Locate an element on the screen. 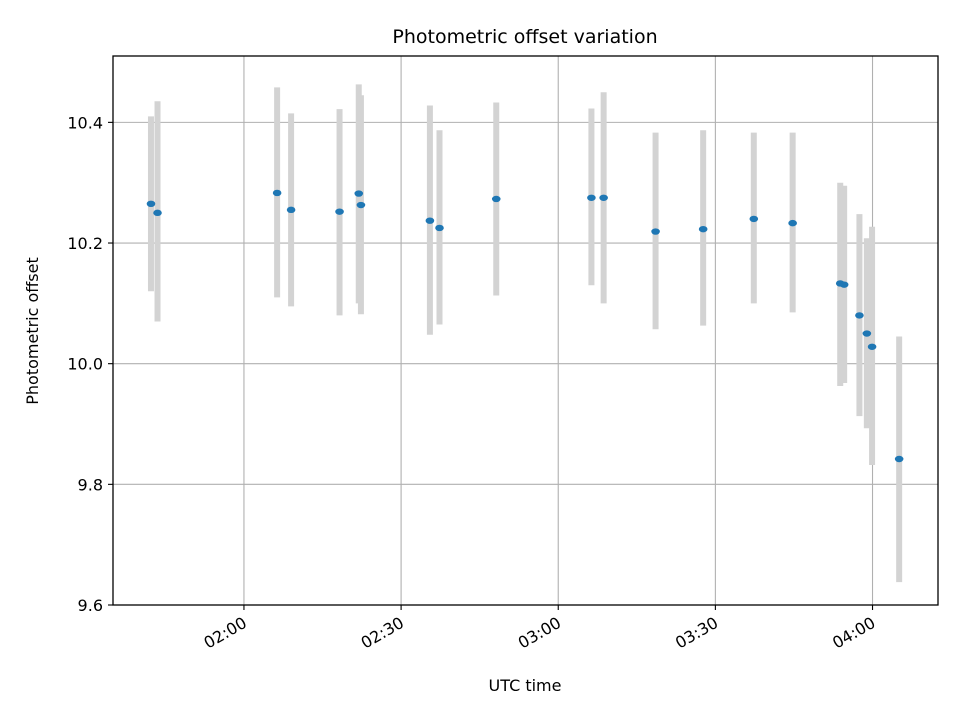  x-tick-label: 03:00 is located at coordinates (539, 633).